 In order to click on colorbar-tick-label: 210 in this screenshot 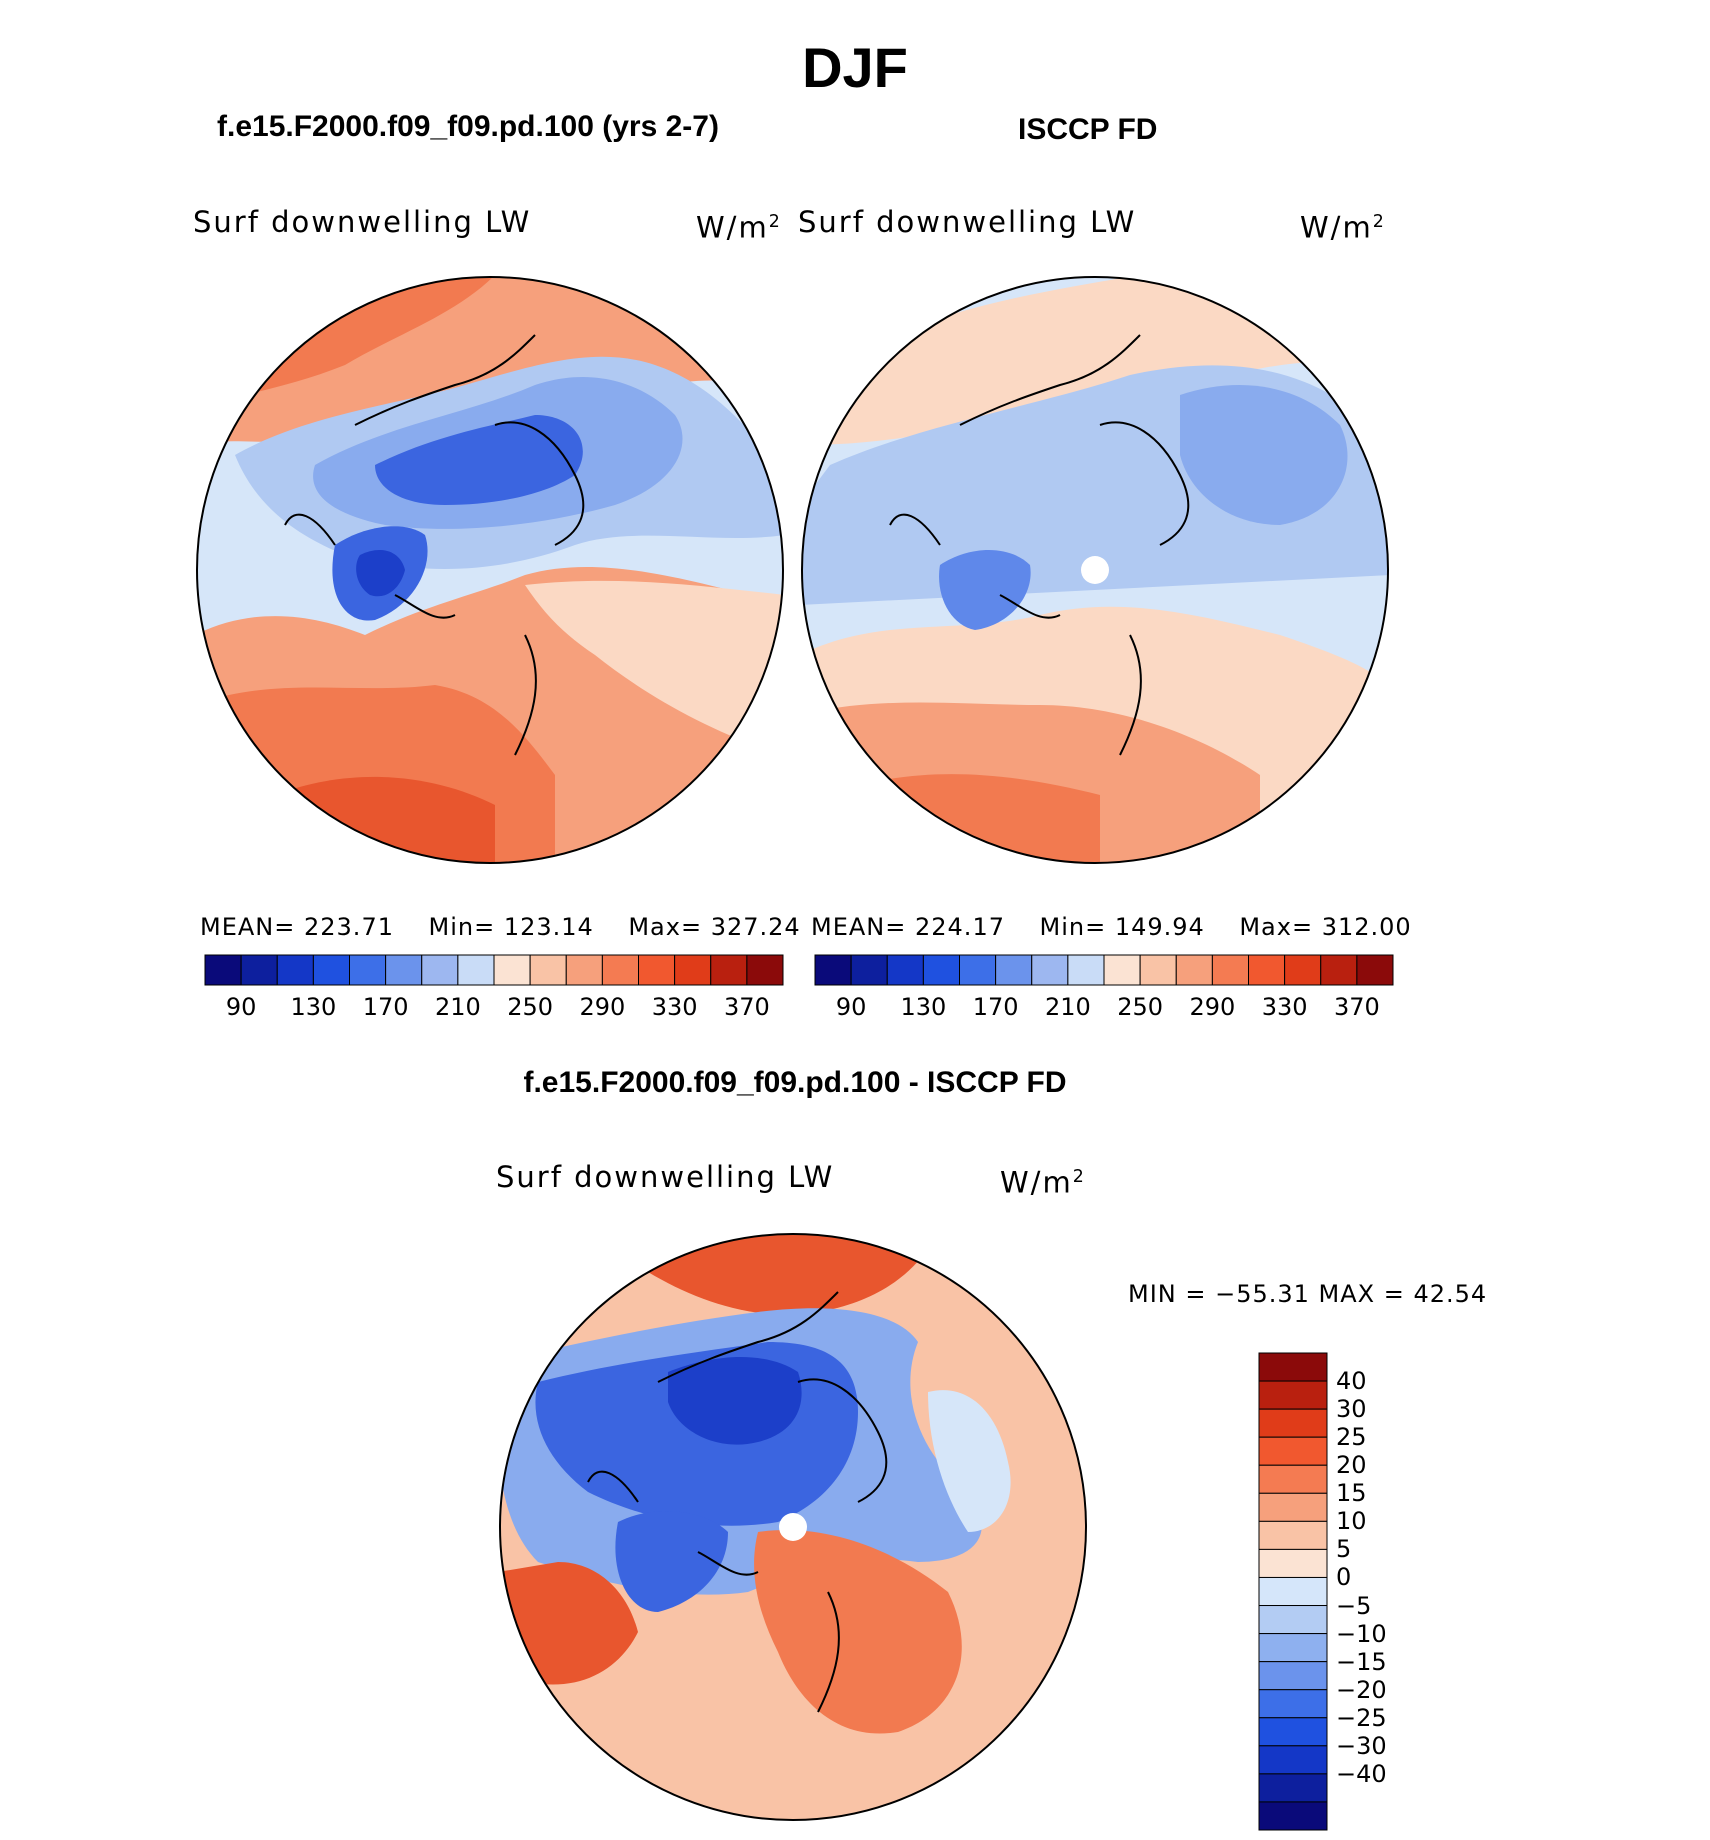, I will do `click(1067, 1007)`.